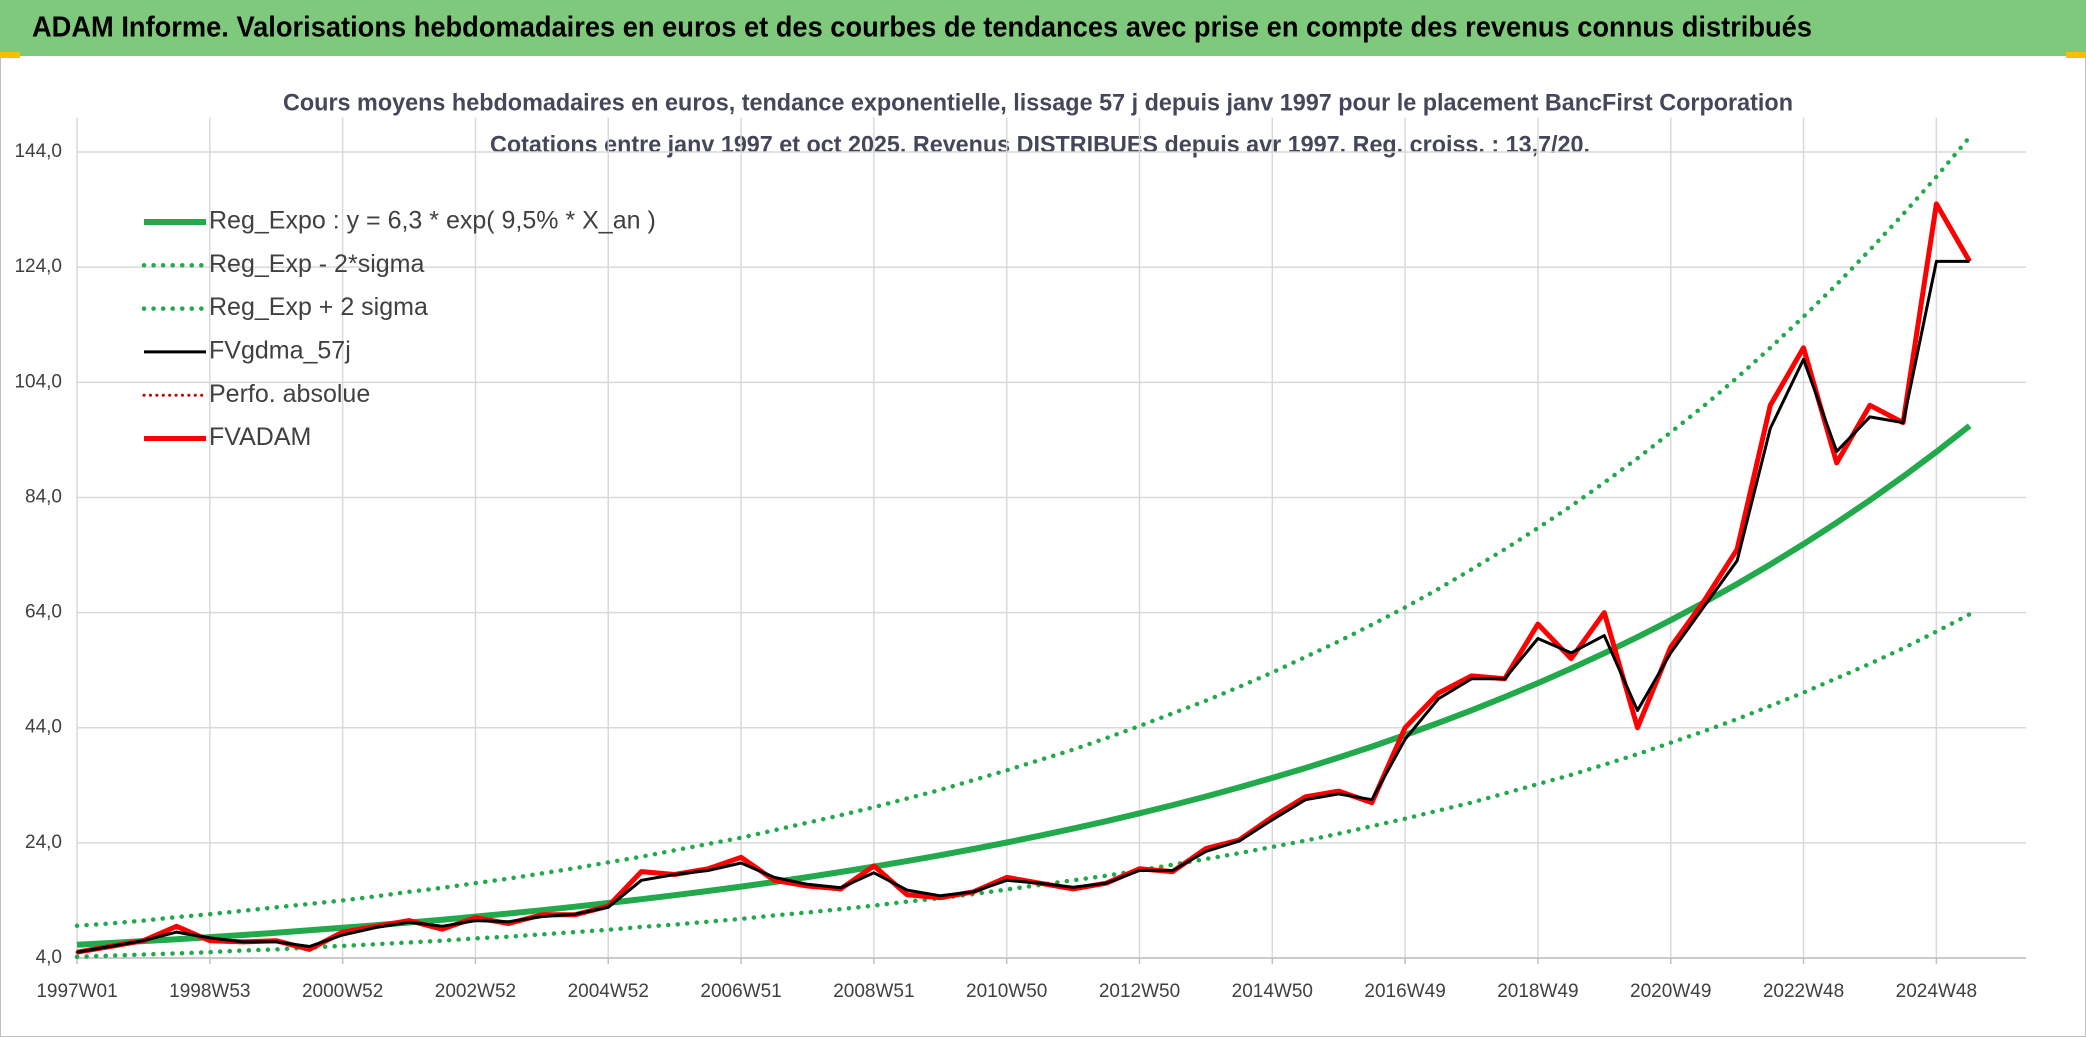  I want to click on x-tick-label: 2012W50, so click(1139, 991).